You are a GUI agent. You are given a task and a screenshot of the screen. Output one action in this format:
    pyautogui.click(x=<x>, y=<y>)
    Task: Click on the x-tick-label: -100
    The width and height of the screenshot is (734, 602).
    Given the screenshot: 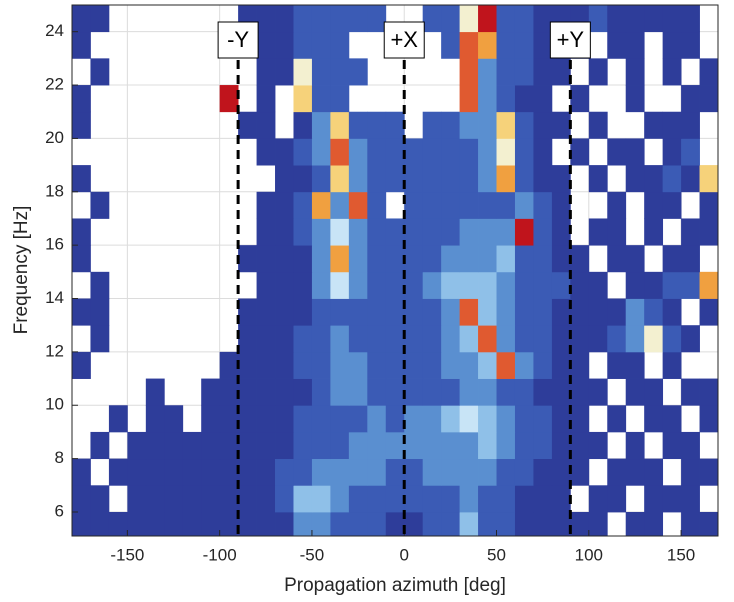 What is the action you would take?
    pyautogui.click(x=220, y=554)
    